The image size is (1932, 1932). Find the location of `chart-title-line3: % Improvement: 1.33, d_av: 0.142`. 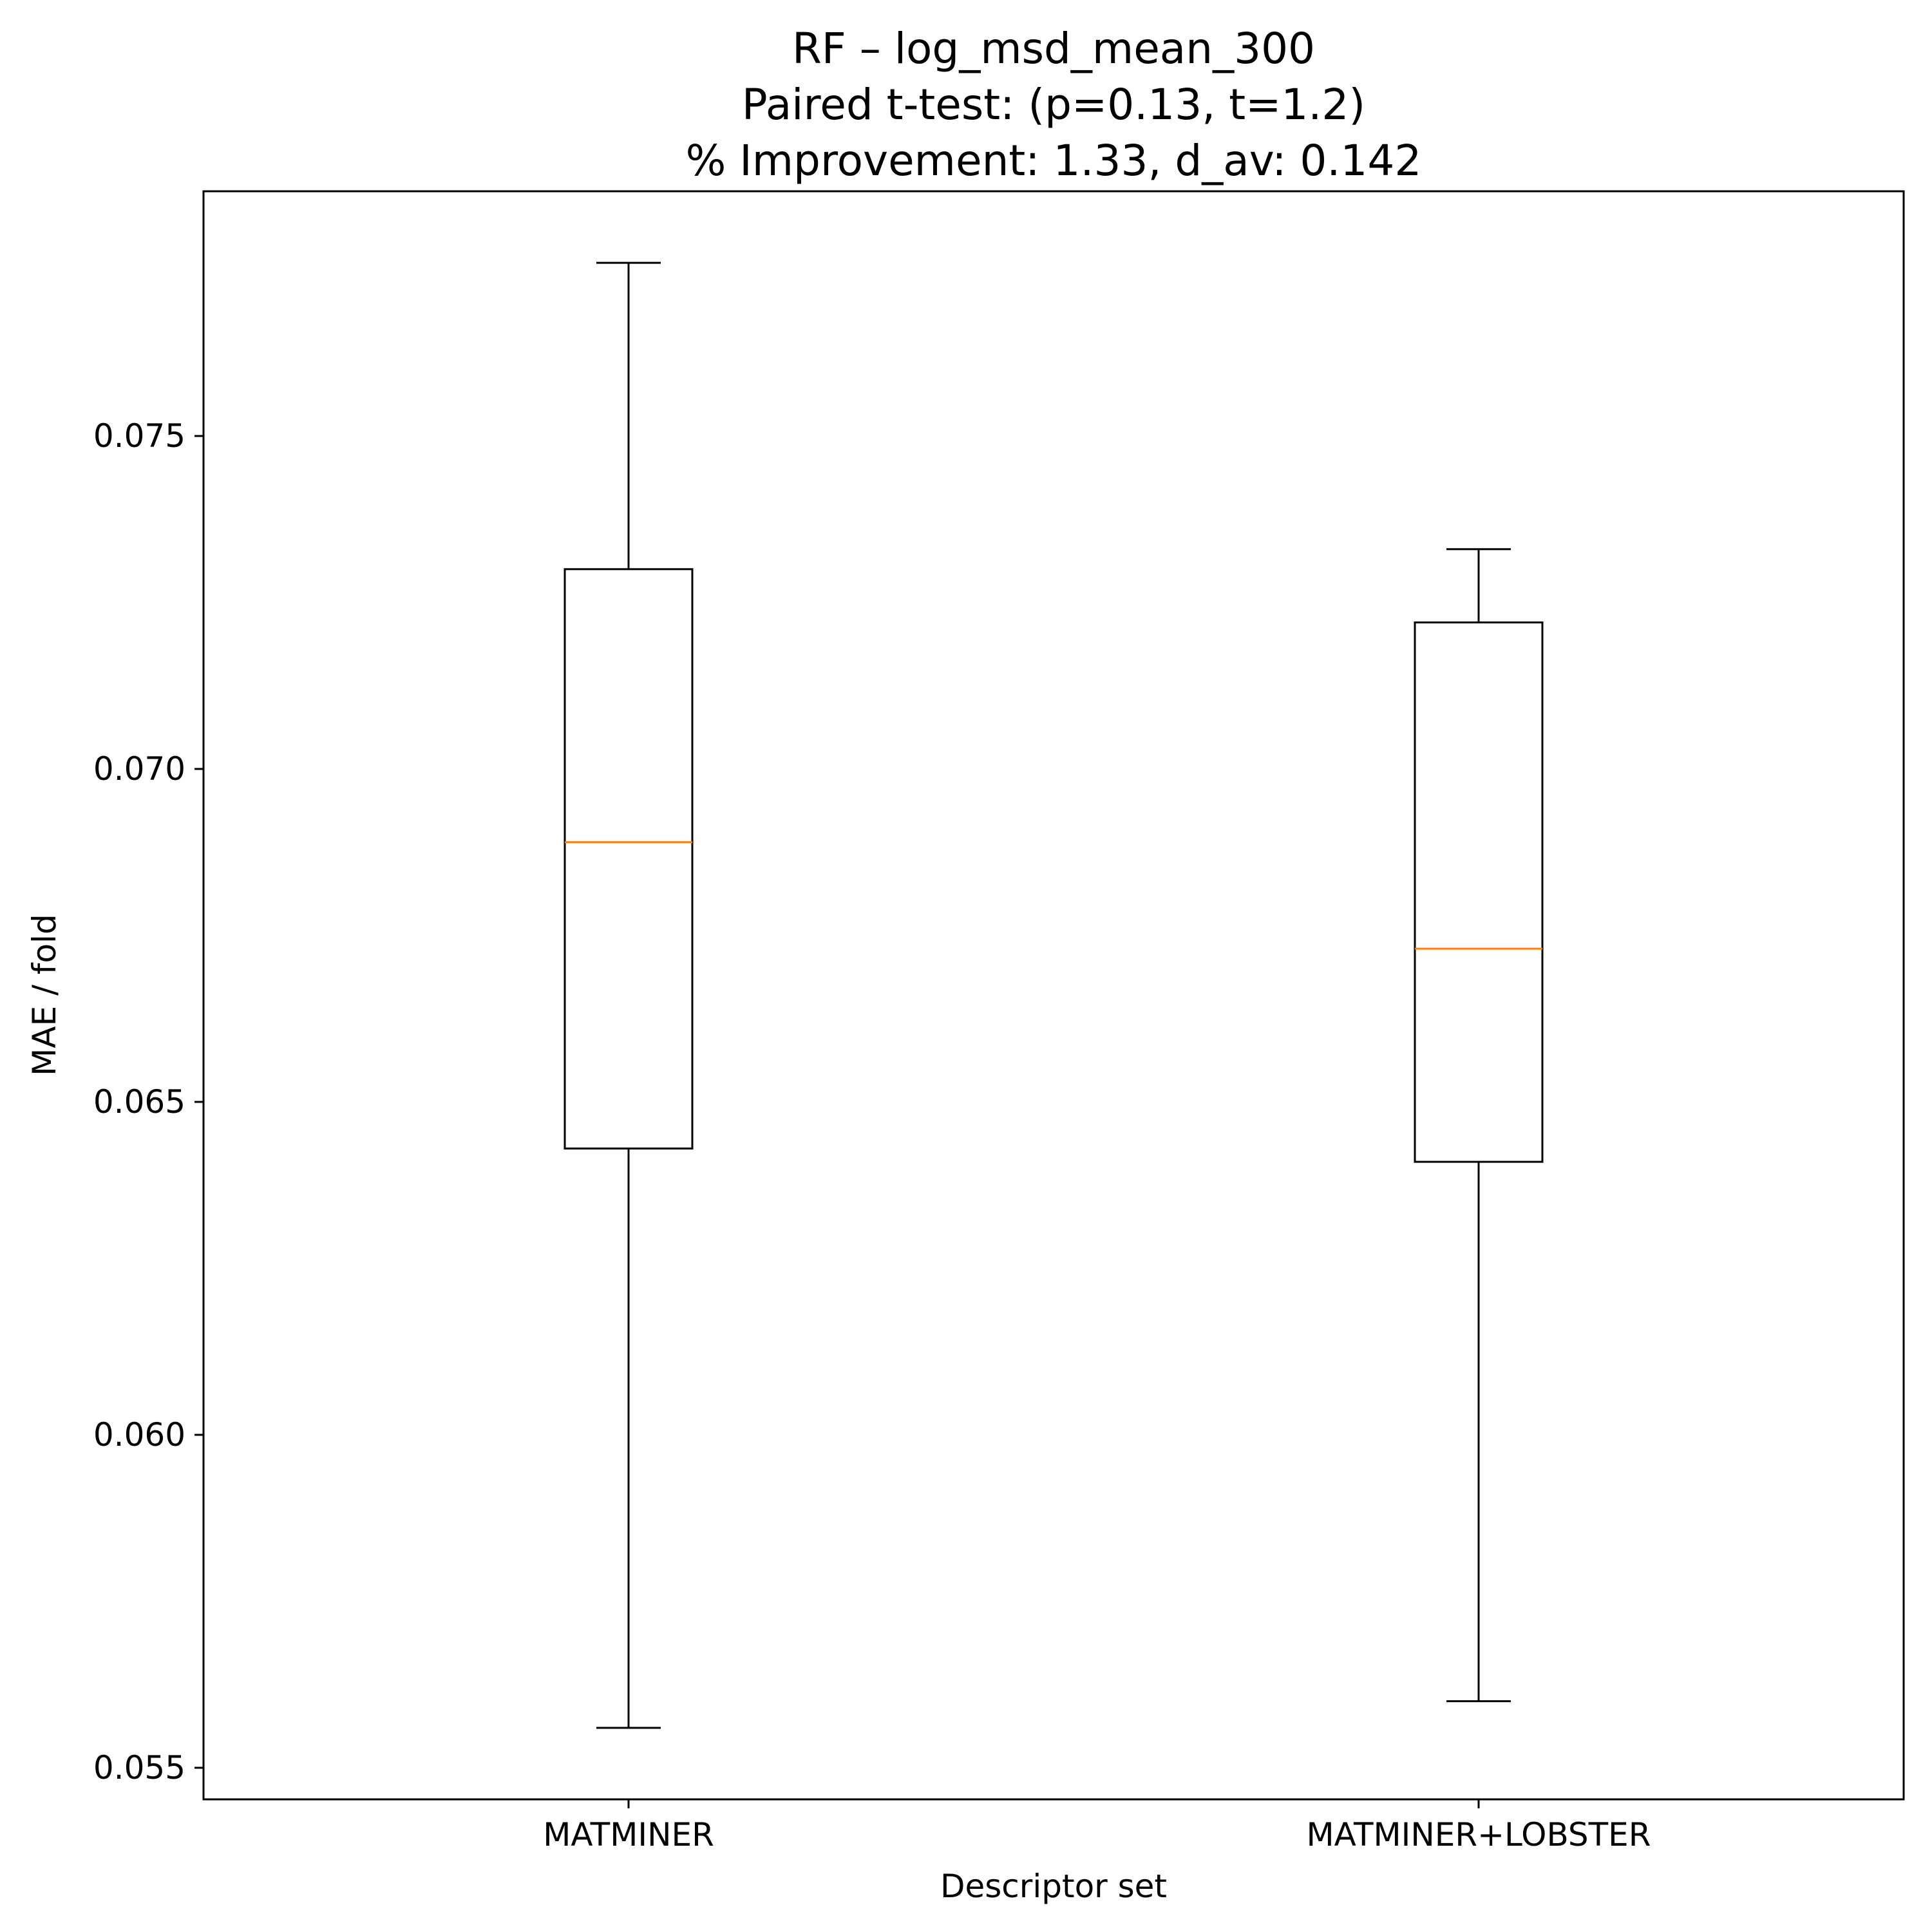

chart-title-line3: % Improvement: 1.33, d_av: 0.142 is located at coordinates (1054, 160).